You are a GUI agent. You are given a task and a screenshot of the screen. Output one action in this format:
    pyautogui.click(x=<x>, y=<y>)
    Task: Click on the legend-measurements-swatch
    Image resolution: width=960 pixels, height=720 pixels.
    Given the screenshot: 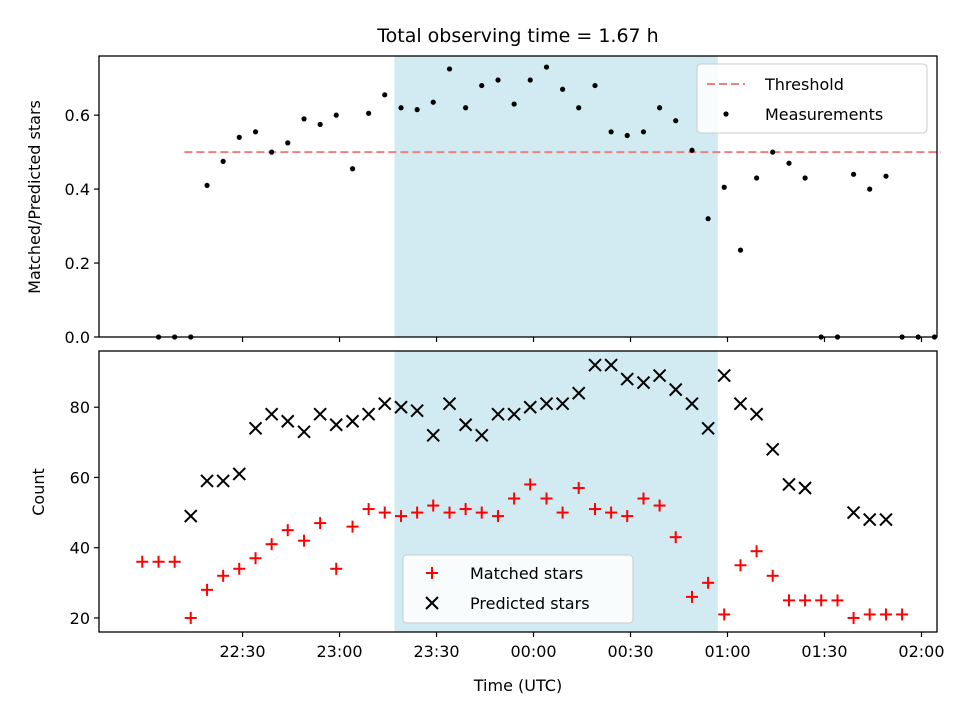 What is the action you would take?
    pyautogui.click(x=726, y=114)
    